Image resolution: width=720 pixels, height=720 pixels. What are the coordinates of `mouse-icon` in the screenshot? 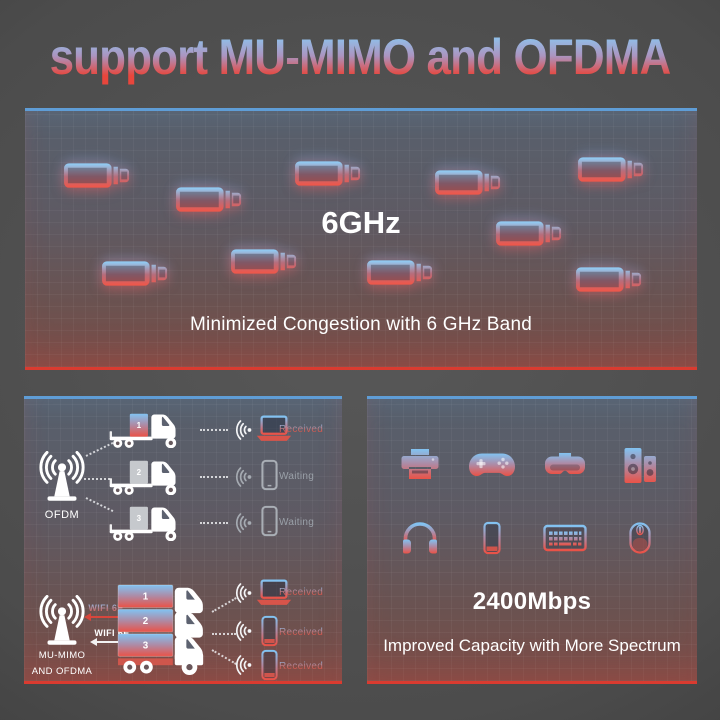 It's located at (640, 540).